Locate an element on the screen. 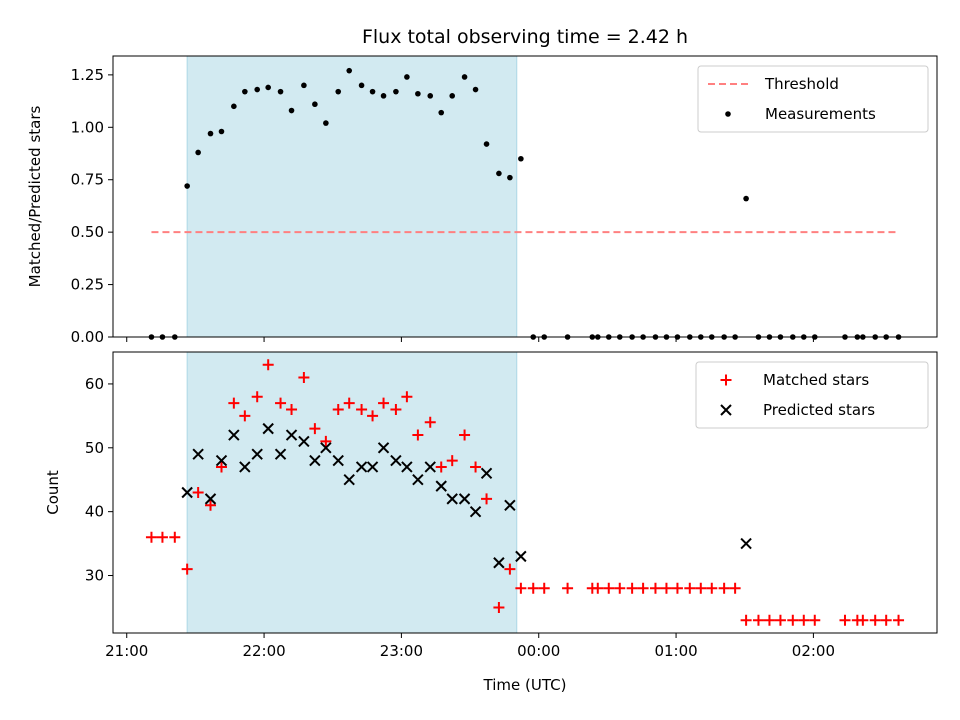  x-tick-label: 01:00 is located at coordinates (675, 651).